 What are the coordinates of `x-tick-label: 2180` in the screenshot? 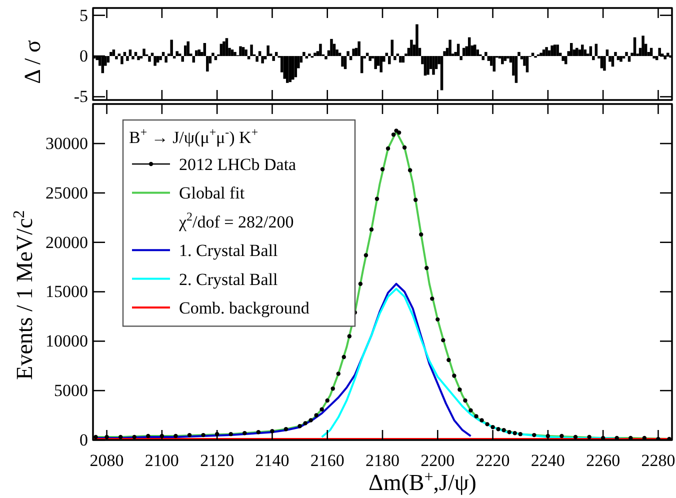 It's located at (383, 460).